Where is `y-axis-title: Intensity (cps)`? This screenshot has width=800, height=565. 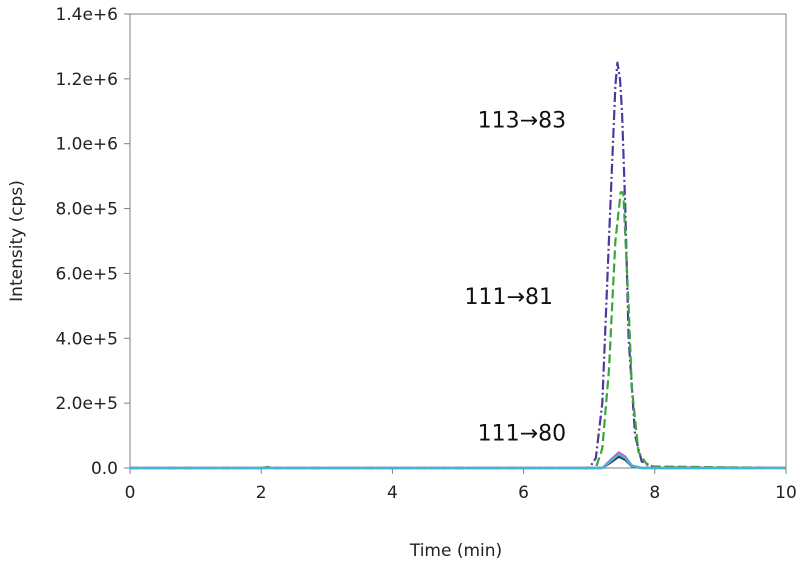 y-axis-title: Intensity (cps) is located at coordinates (17, 241).